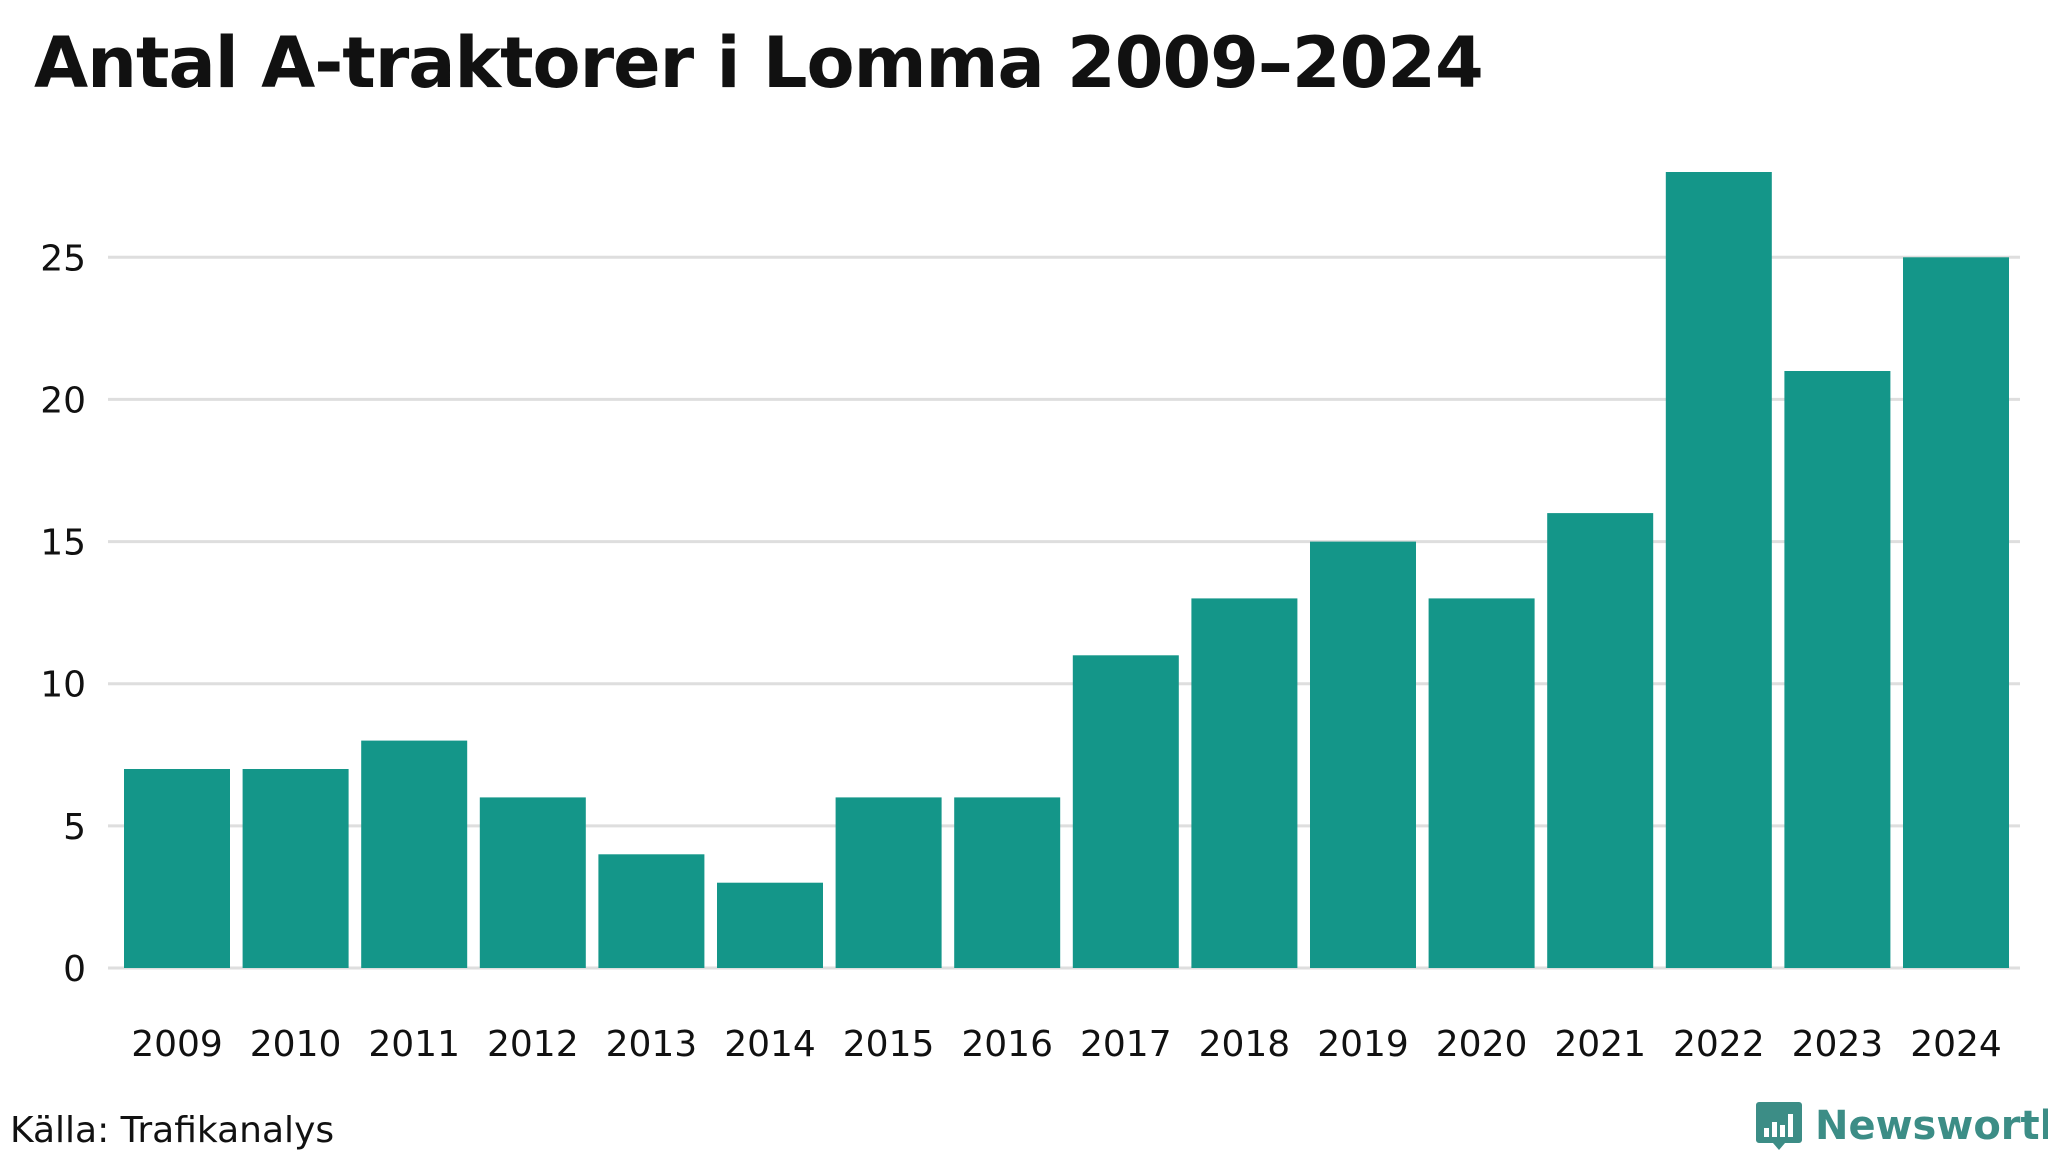 Image resolution: width=2048 pixels, height=1152 pixels. Describe the element at coordinates (889, 1044) in the screenshot. I see `x-tick-label: 2015` at that location.